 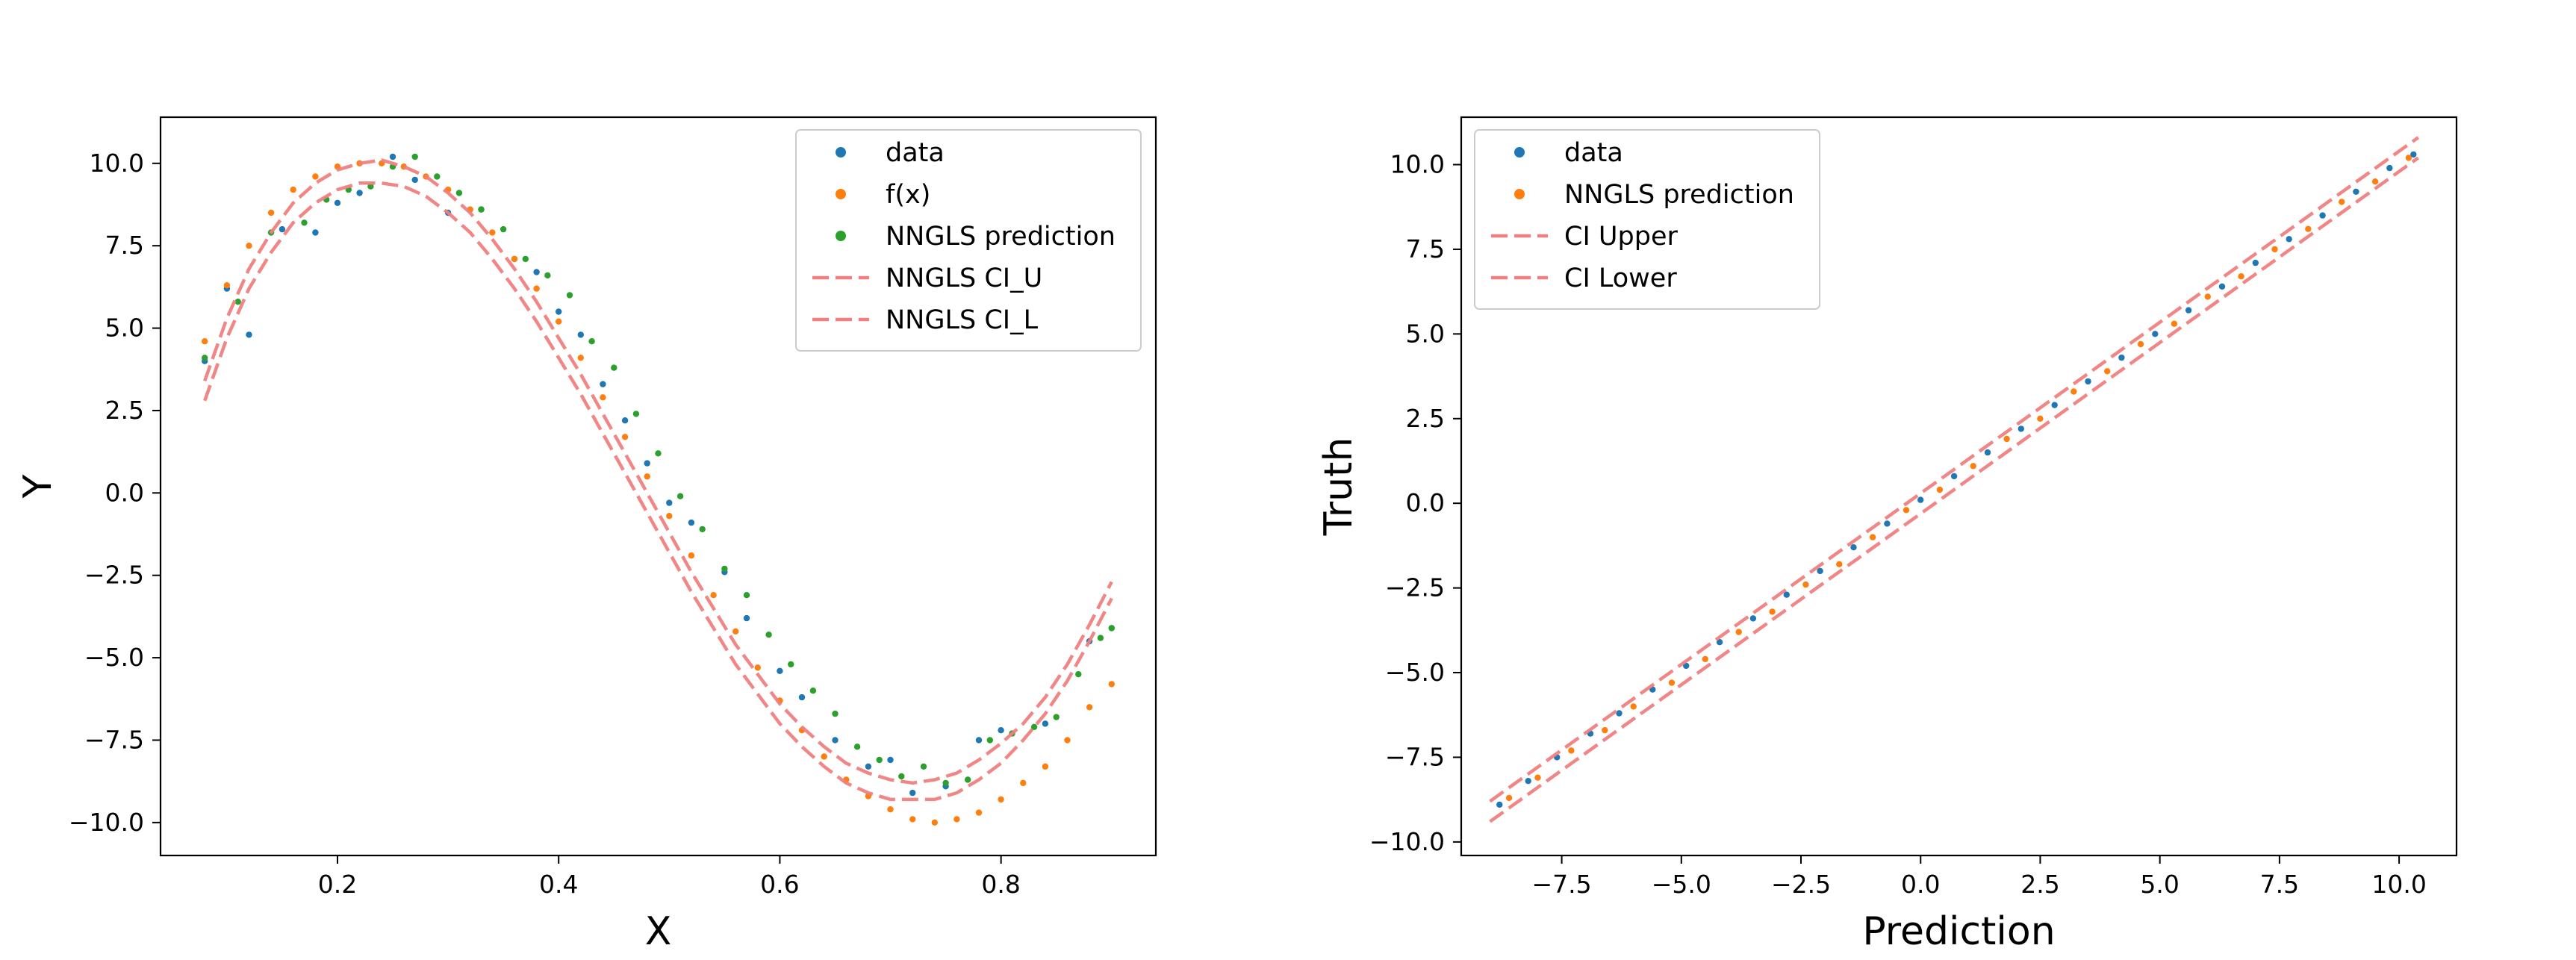 What do you see at coordinates (38, 487) in the screenshot?
I see `y-axis-label: Y` at bounding box center [38, 487].